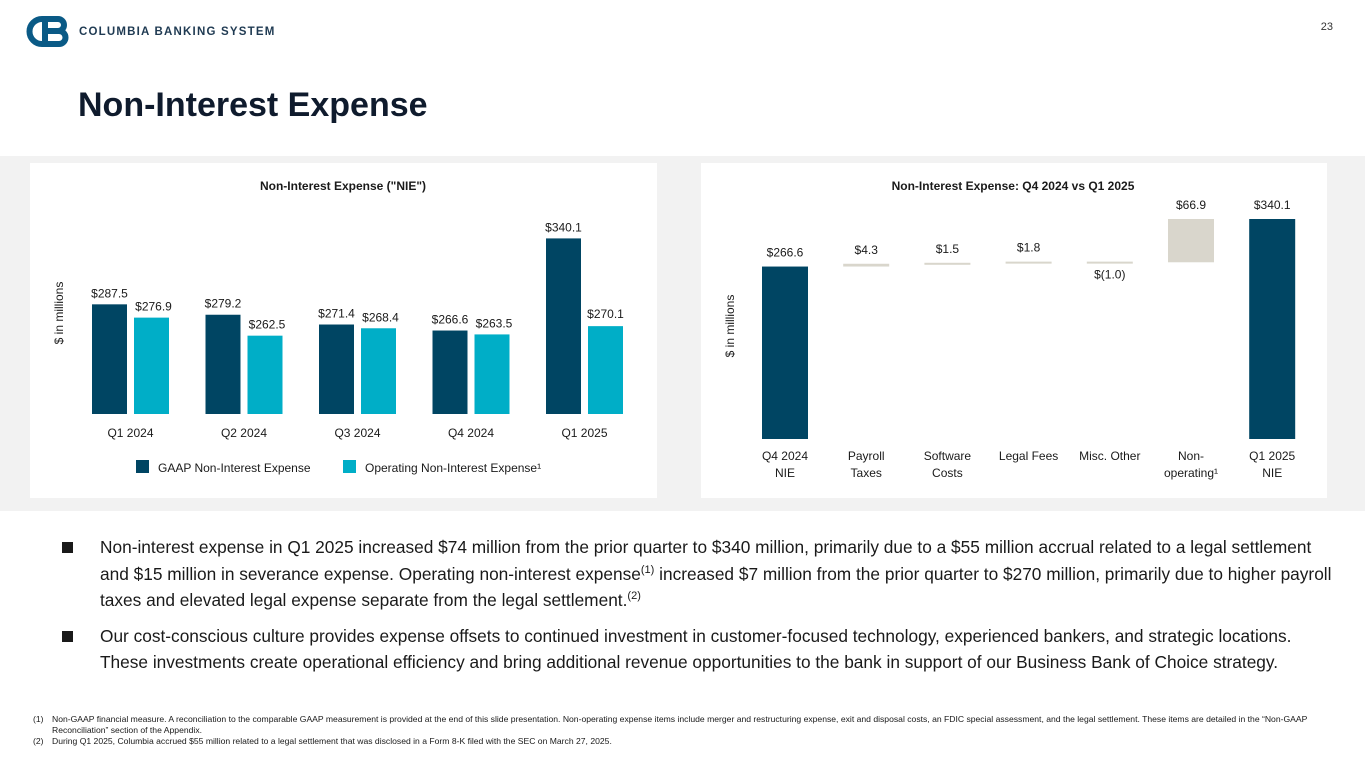 This screenshot has width=1365, height=768. Describe the element at coordinates (47, 31) in the screenshot. I see `cb-logo-icon` at that location.